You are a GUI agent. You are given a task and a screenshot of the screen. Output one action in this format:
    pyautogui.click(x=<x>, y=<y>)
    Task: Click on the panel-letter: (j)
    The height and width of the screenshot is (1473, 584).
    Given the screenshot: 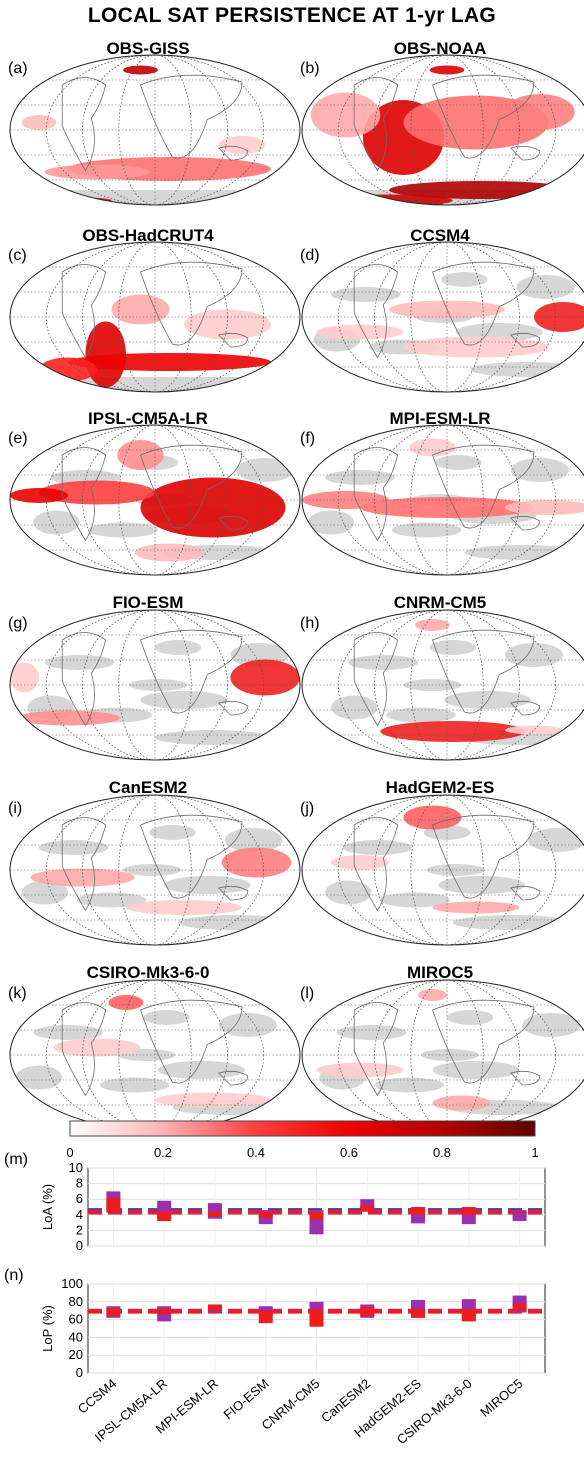 What is the action you would take?
    pyautogui.click(x=307, y=808)
    